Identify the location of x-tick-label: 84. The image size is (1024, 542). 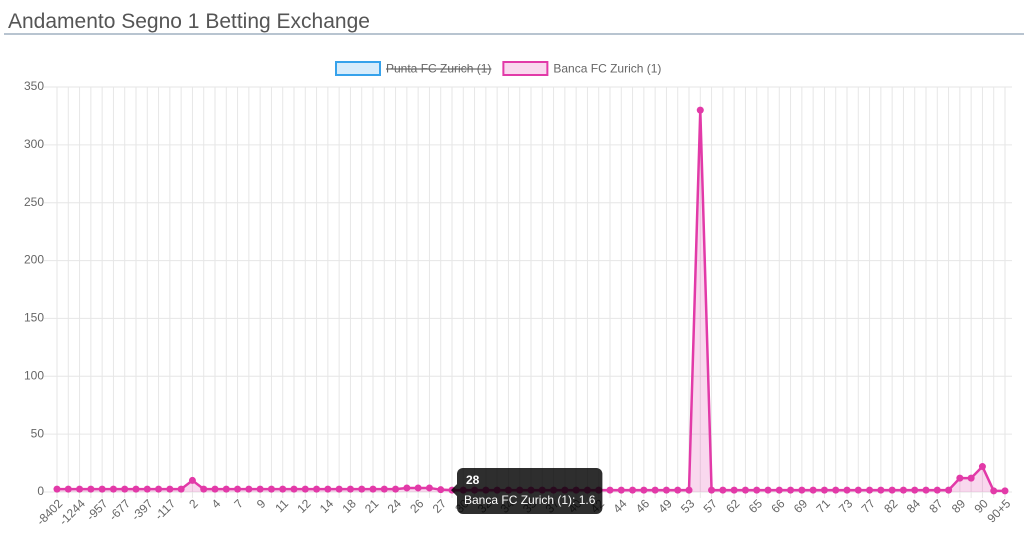
(914, 506).